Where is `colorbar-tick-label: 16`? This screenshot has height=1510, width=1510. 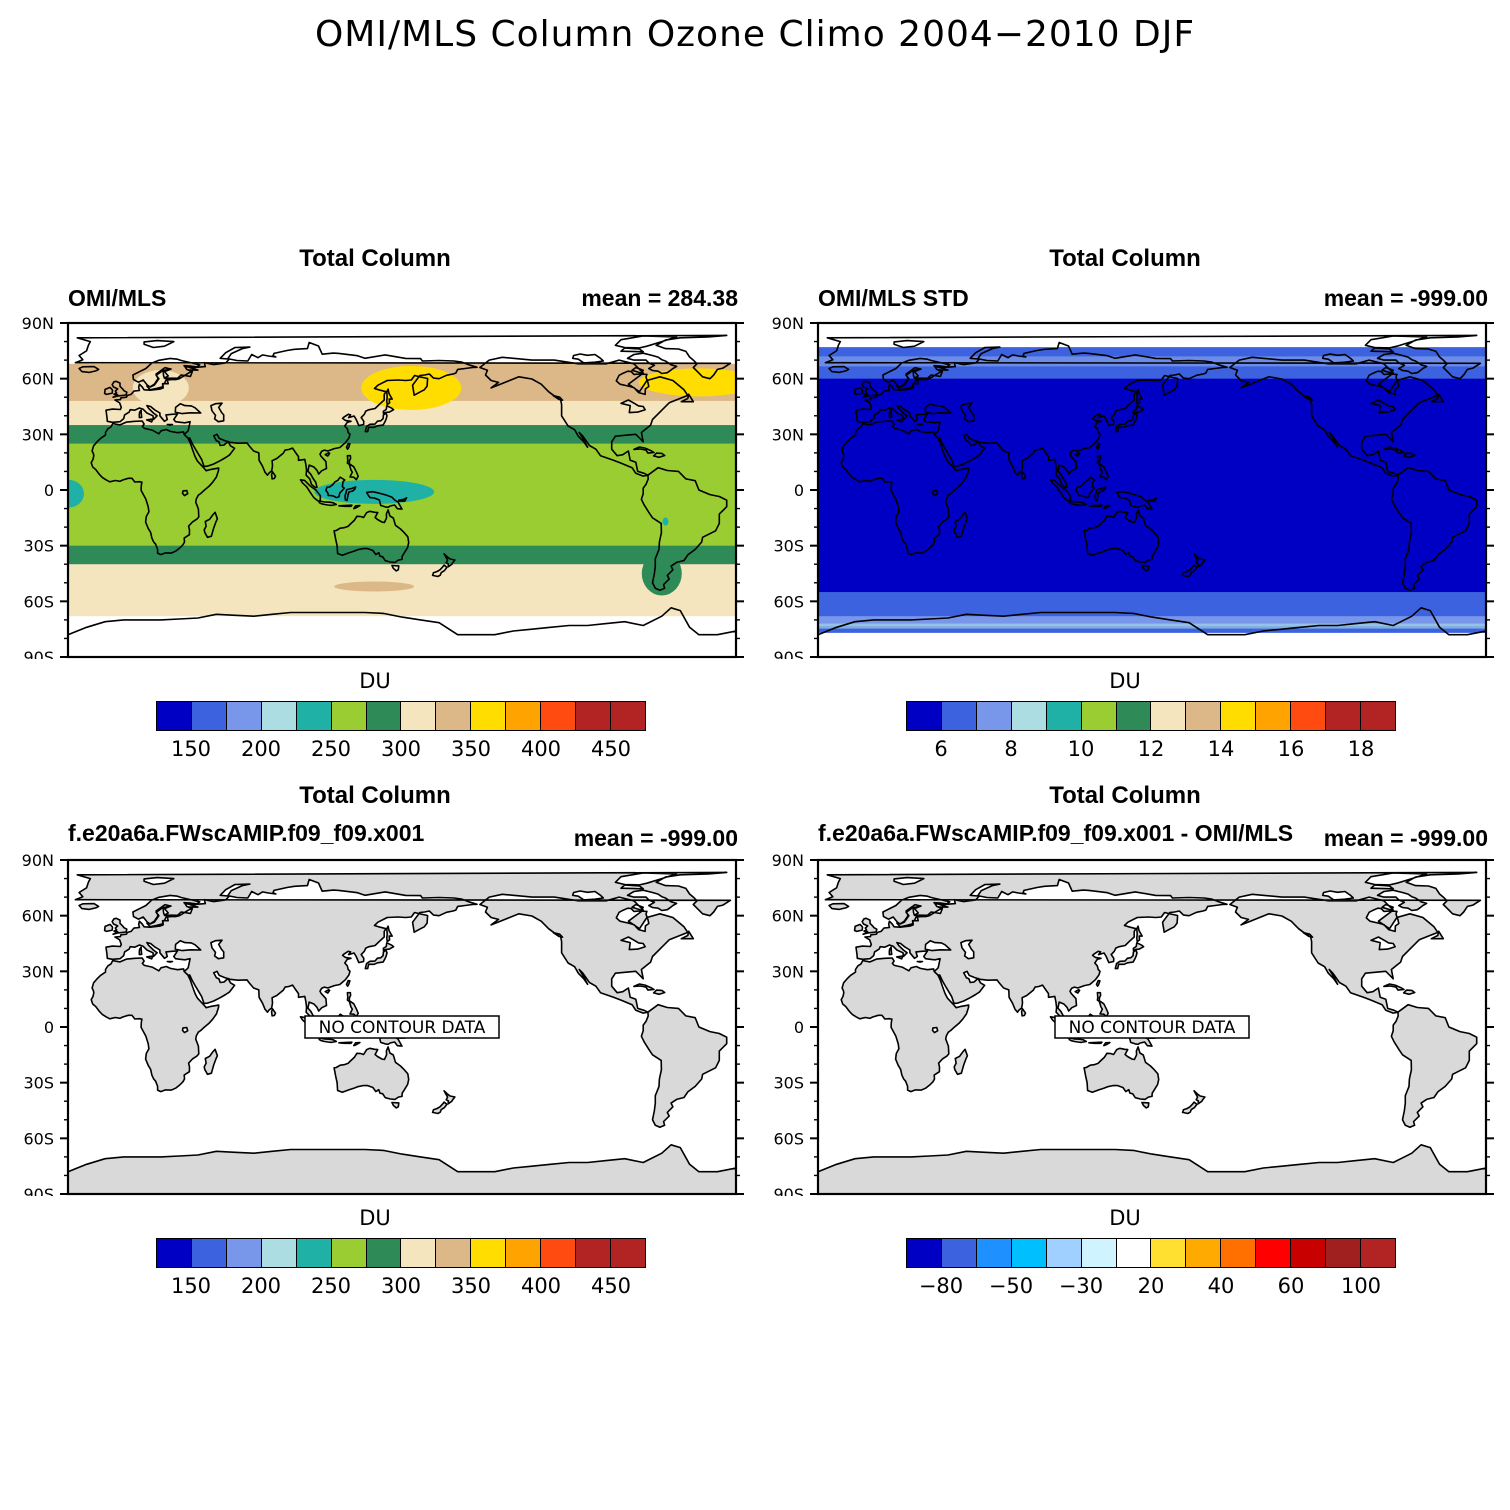
colorbar-tick-label: 16 is located at coordinates (1291, 749).